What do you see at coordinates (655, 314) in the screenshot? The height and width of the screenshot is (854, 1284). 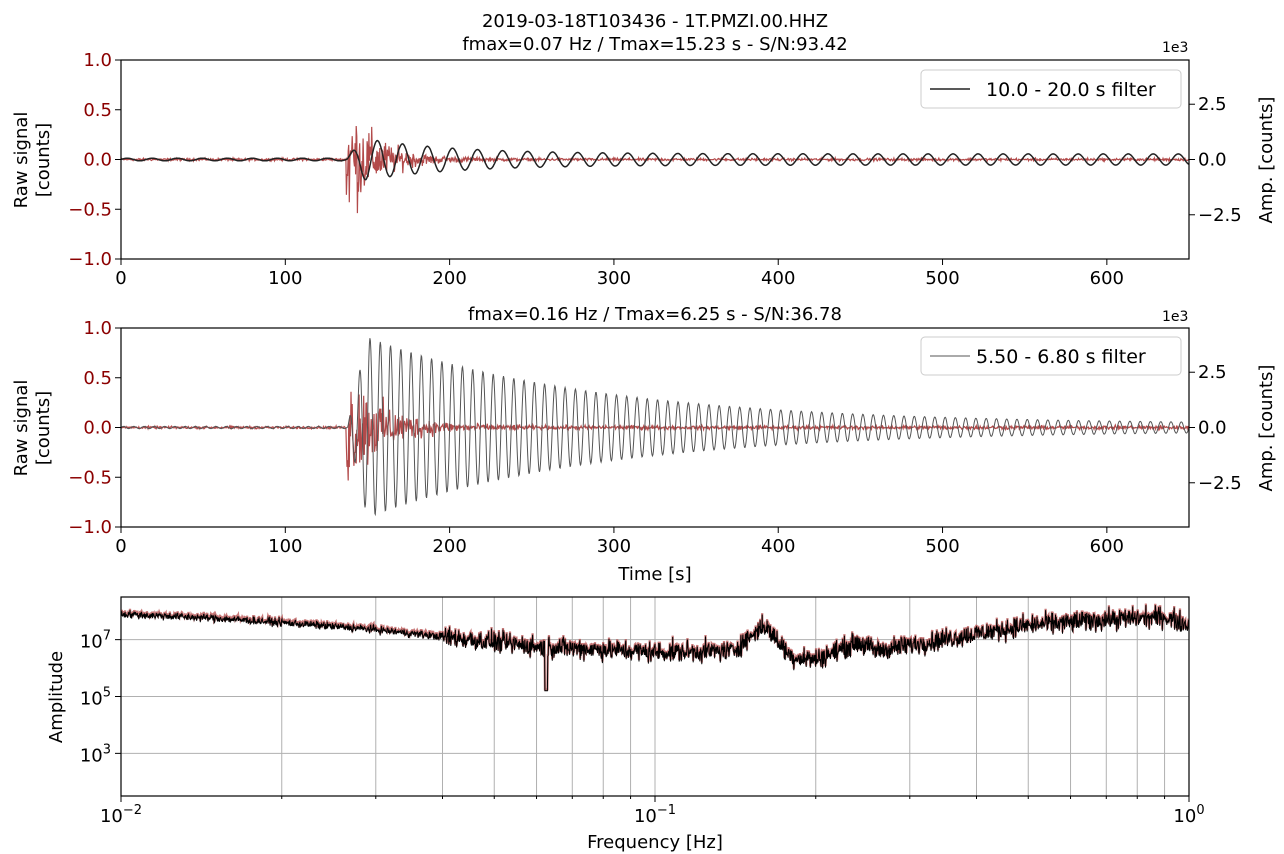 I see `chart2-title: fmax=0.16 Hz / Tmax=6.25 s - S/N:36.78` at bounding box center [655, 314].